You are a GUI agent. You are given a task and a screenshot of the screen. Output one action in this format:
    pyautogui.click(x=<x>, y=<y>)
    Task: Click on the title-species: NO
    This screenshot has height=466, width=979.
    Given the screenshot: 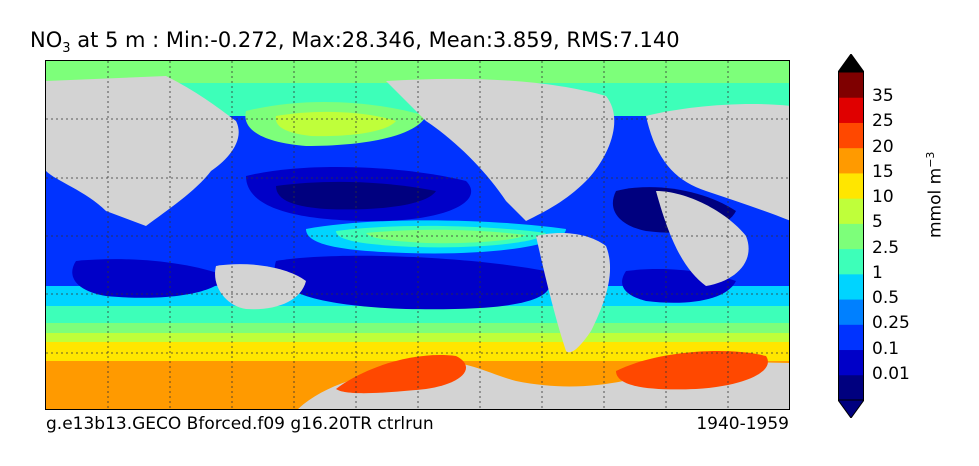 What is the action you would take?
    pyautogui.click(x=46, y=40)
    